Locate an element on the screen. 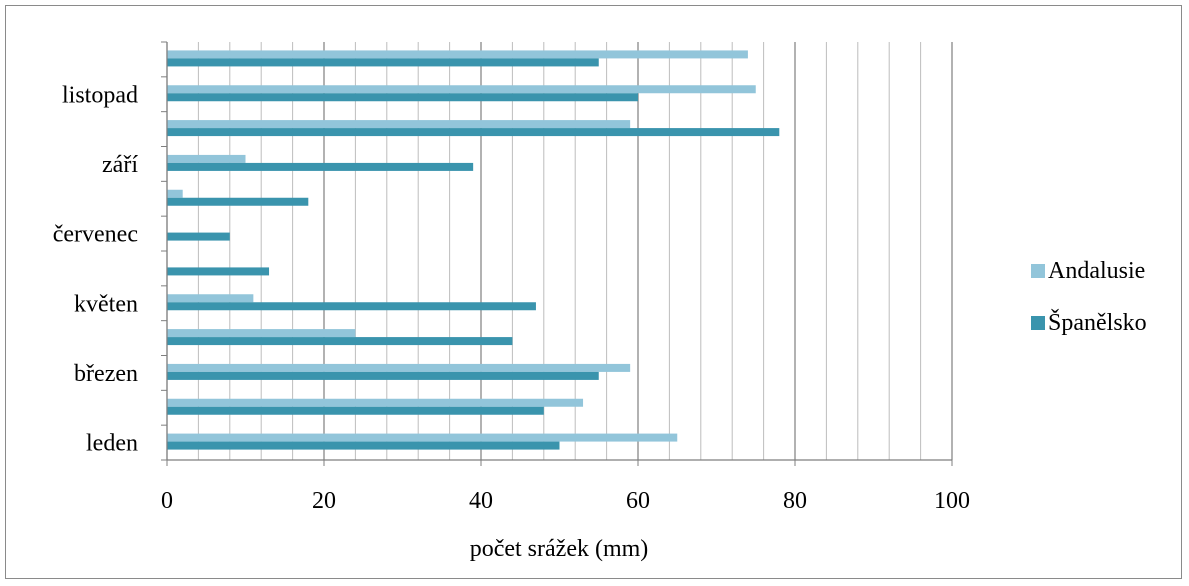 This screenshot has width=1189, height=586. y-category-label: září is located at coordinates (120, 165).